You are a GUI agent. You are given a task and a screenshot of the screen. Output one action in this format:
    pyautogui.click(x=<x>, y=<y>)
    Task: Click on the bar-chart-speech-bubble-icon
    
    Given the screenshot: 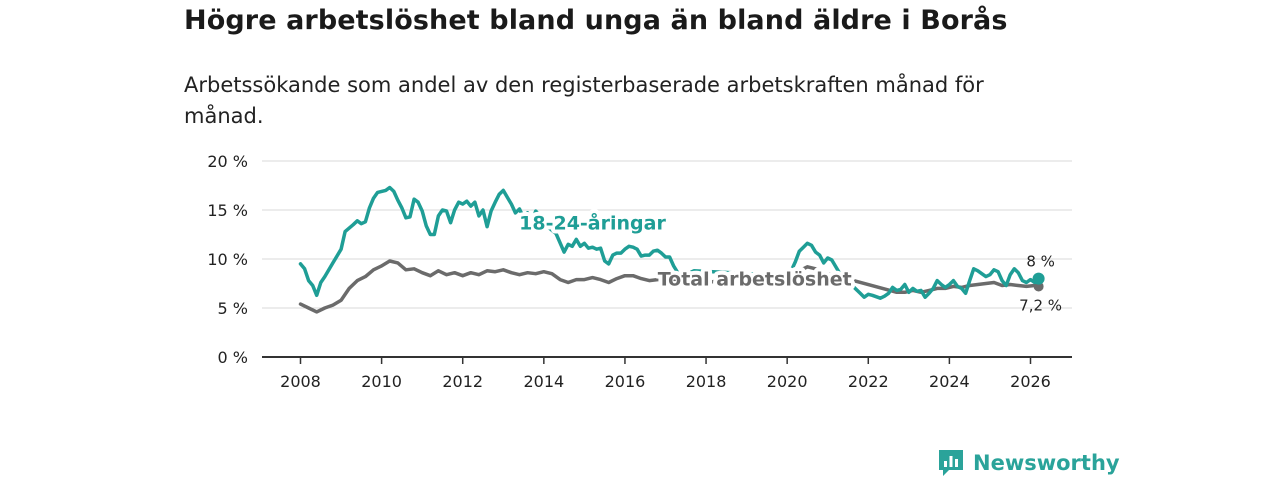 What is the action you would take?
    pyautogui.click(x=951, y=463)
    